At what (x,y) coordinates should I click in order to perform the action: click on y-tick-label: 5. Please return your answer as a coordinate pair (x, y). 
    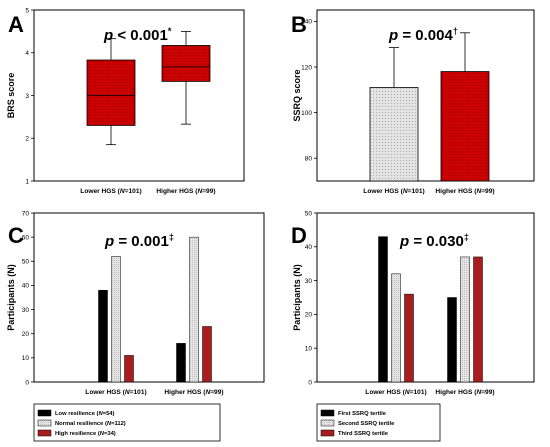
    Looking at the image, I should click on (27, 10).